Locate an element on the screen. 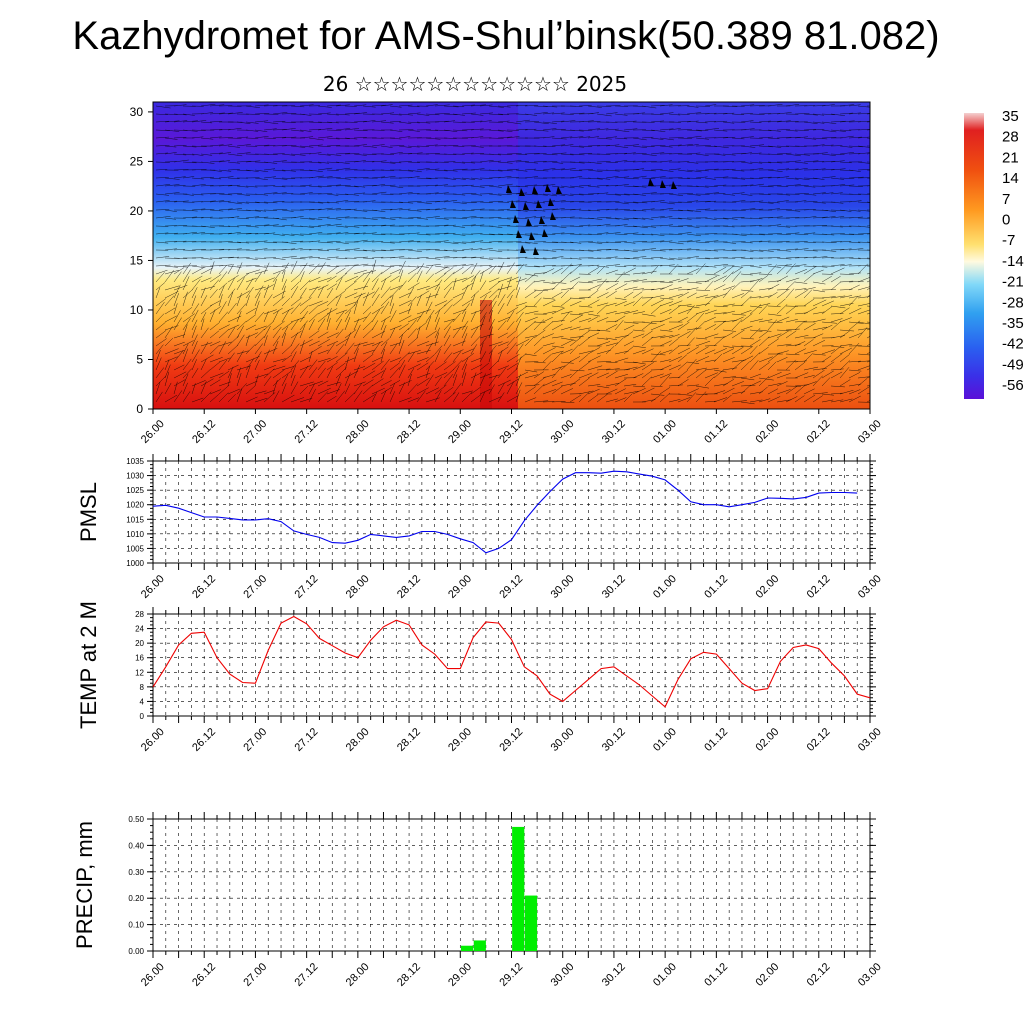 The width and height of the screenshot is (1024, 1024). y-axis-label: TEMP at 2 M is located at coordinates (88, 665).